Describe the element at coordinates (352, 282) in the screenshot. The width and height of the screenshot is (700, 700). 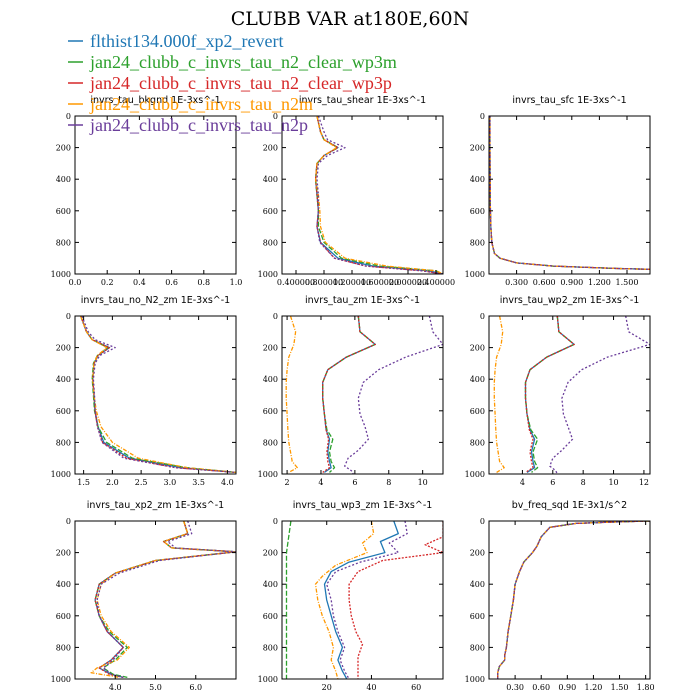
I see `x-tick-label: 1.200000` at that location.